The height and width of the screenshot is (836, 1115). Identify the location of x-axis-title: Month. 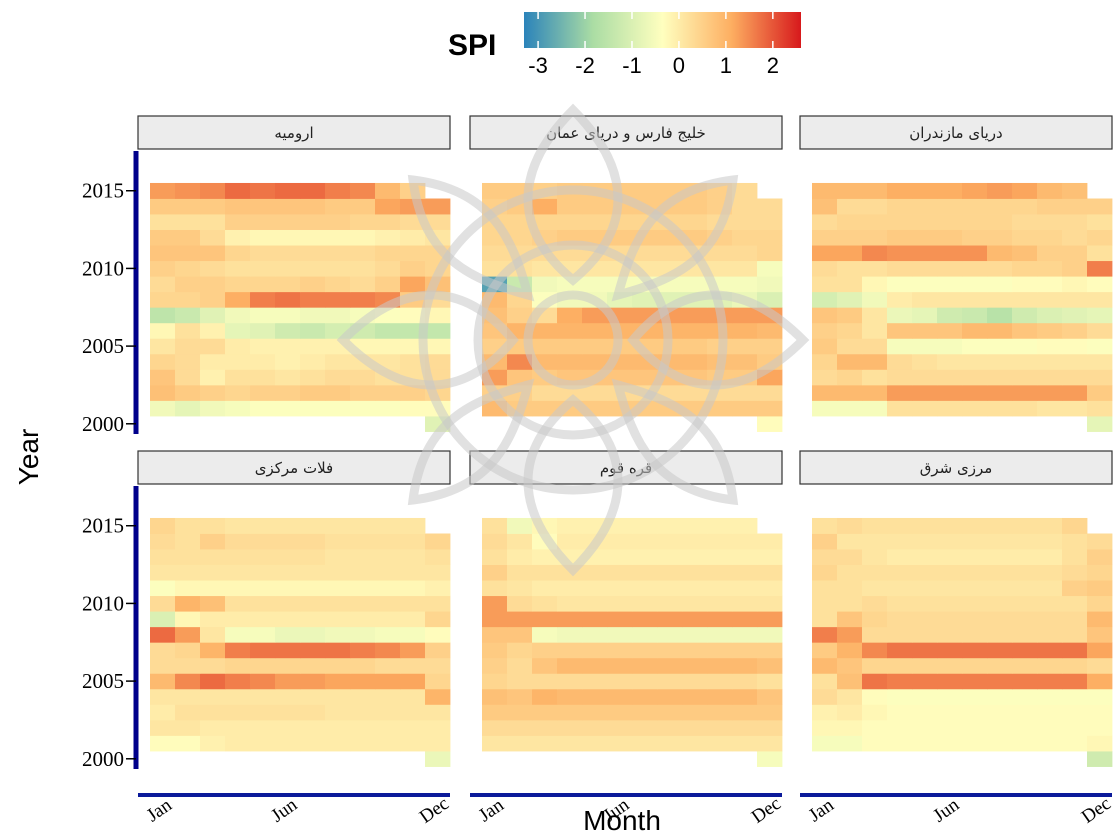
(622, 820).